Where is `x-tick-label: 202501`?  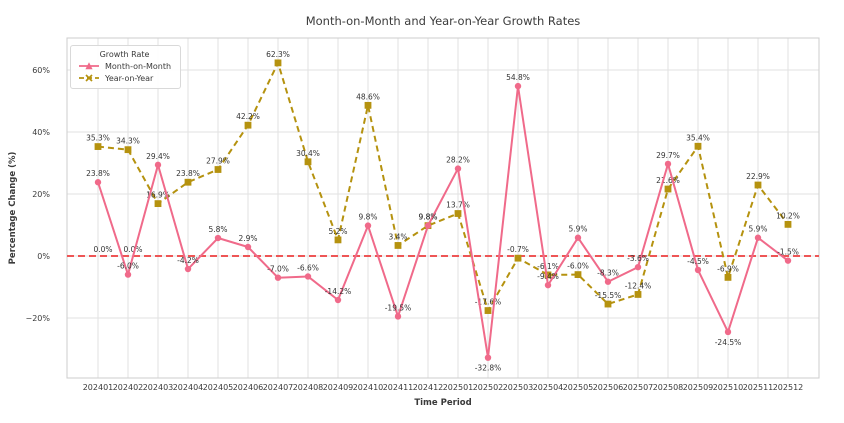 x-tick-label: 202501 is located at coordinates (458, 387).